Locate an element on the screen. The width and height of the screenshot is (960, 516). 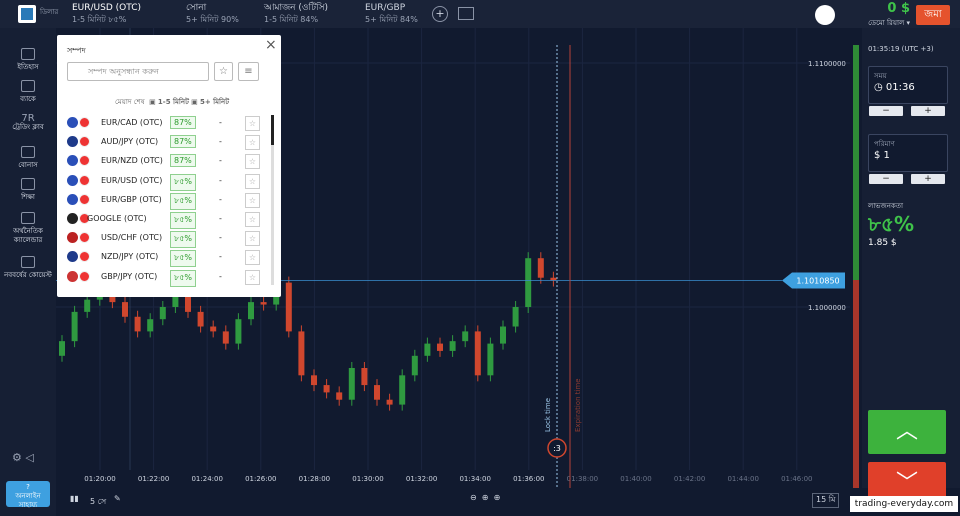
asset-row: GBP/JPY (OTC) ৮৫% - ☆ is located at coordinates (165, 277).